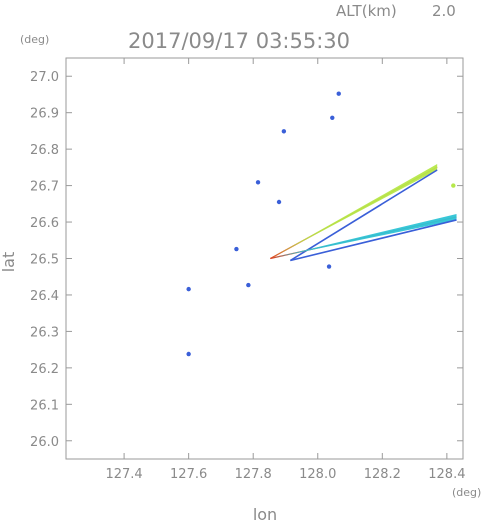 The width and height of the screenshot is (491, 521). I want to click on y-axis-label: lat, so click(9, 262).